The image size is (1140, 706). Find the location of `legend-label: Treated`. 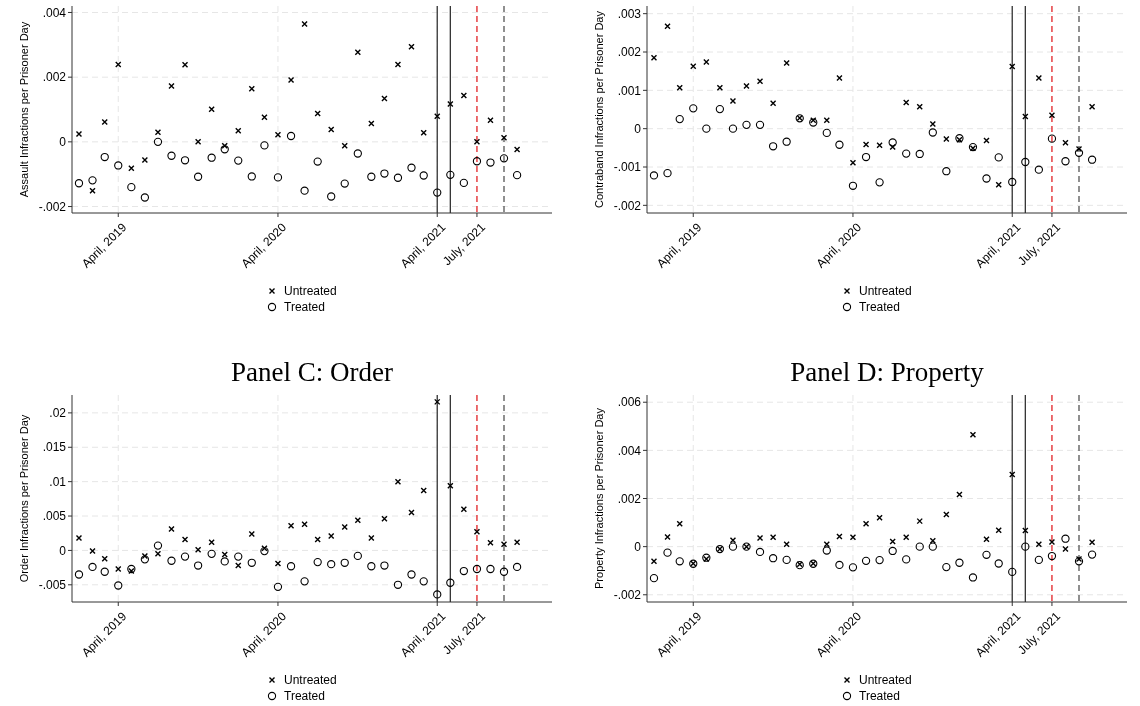

legend-label: Treated is located at coordinates (879, 696).